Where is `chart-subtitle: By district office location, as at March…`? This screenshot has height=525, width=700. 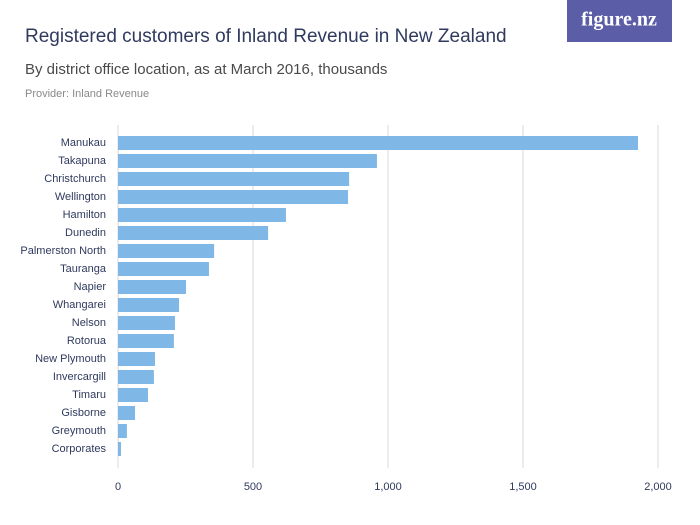 chart-subtitle: By district office location, as at March… is located at coordinates (206, 69).